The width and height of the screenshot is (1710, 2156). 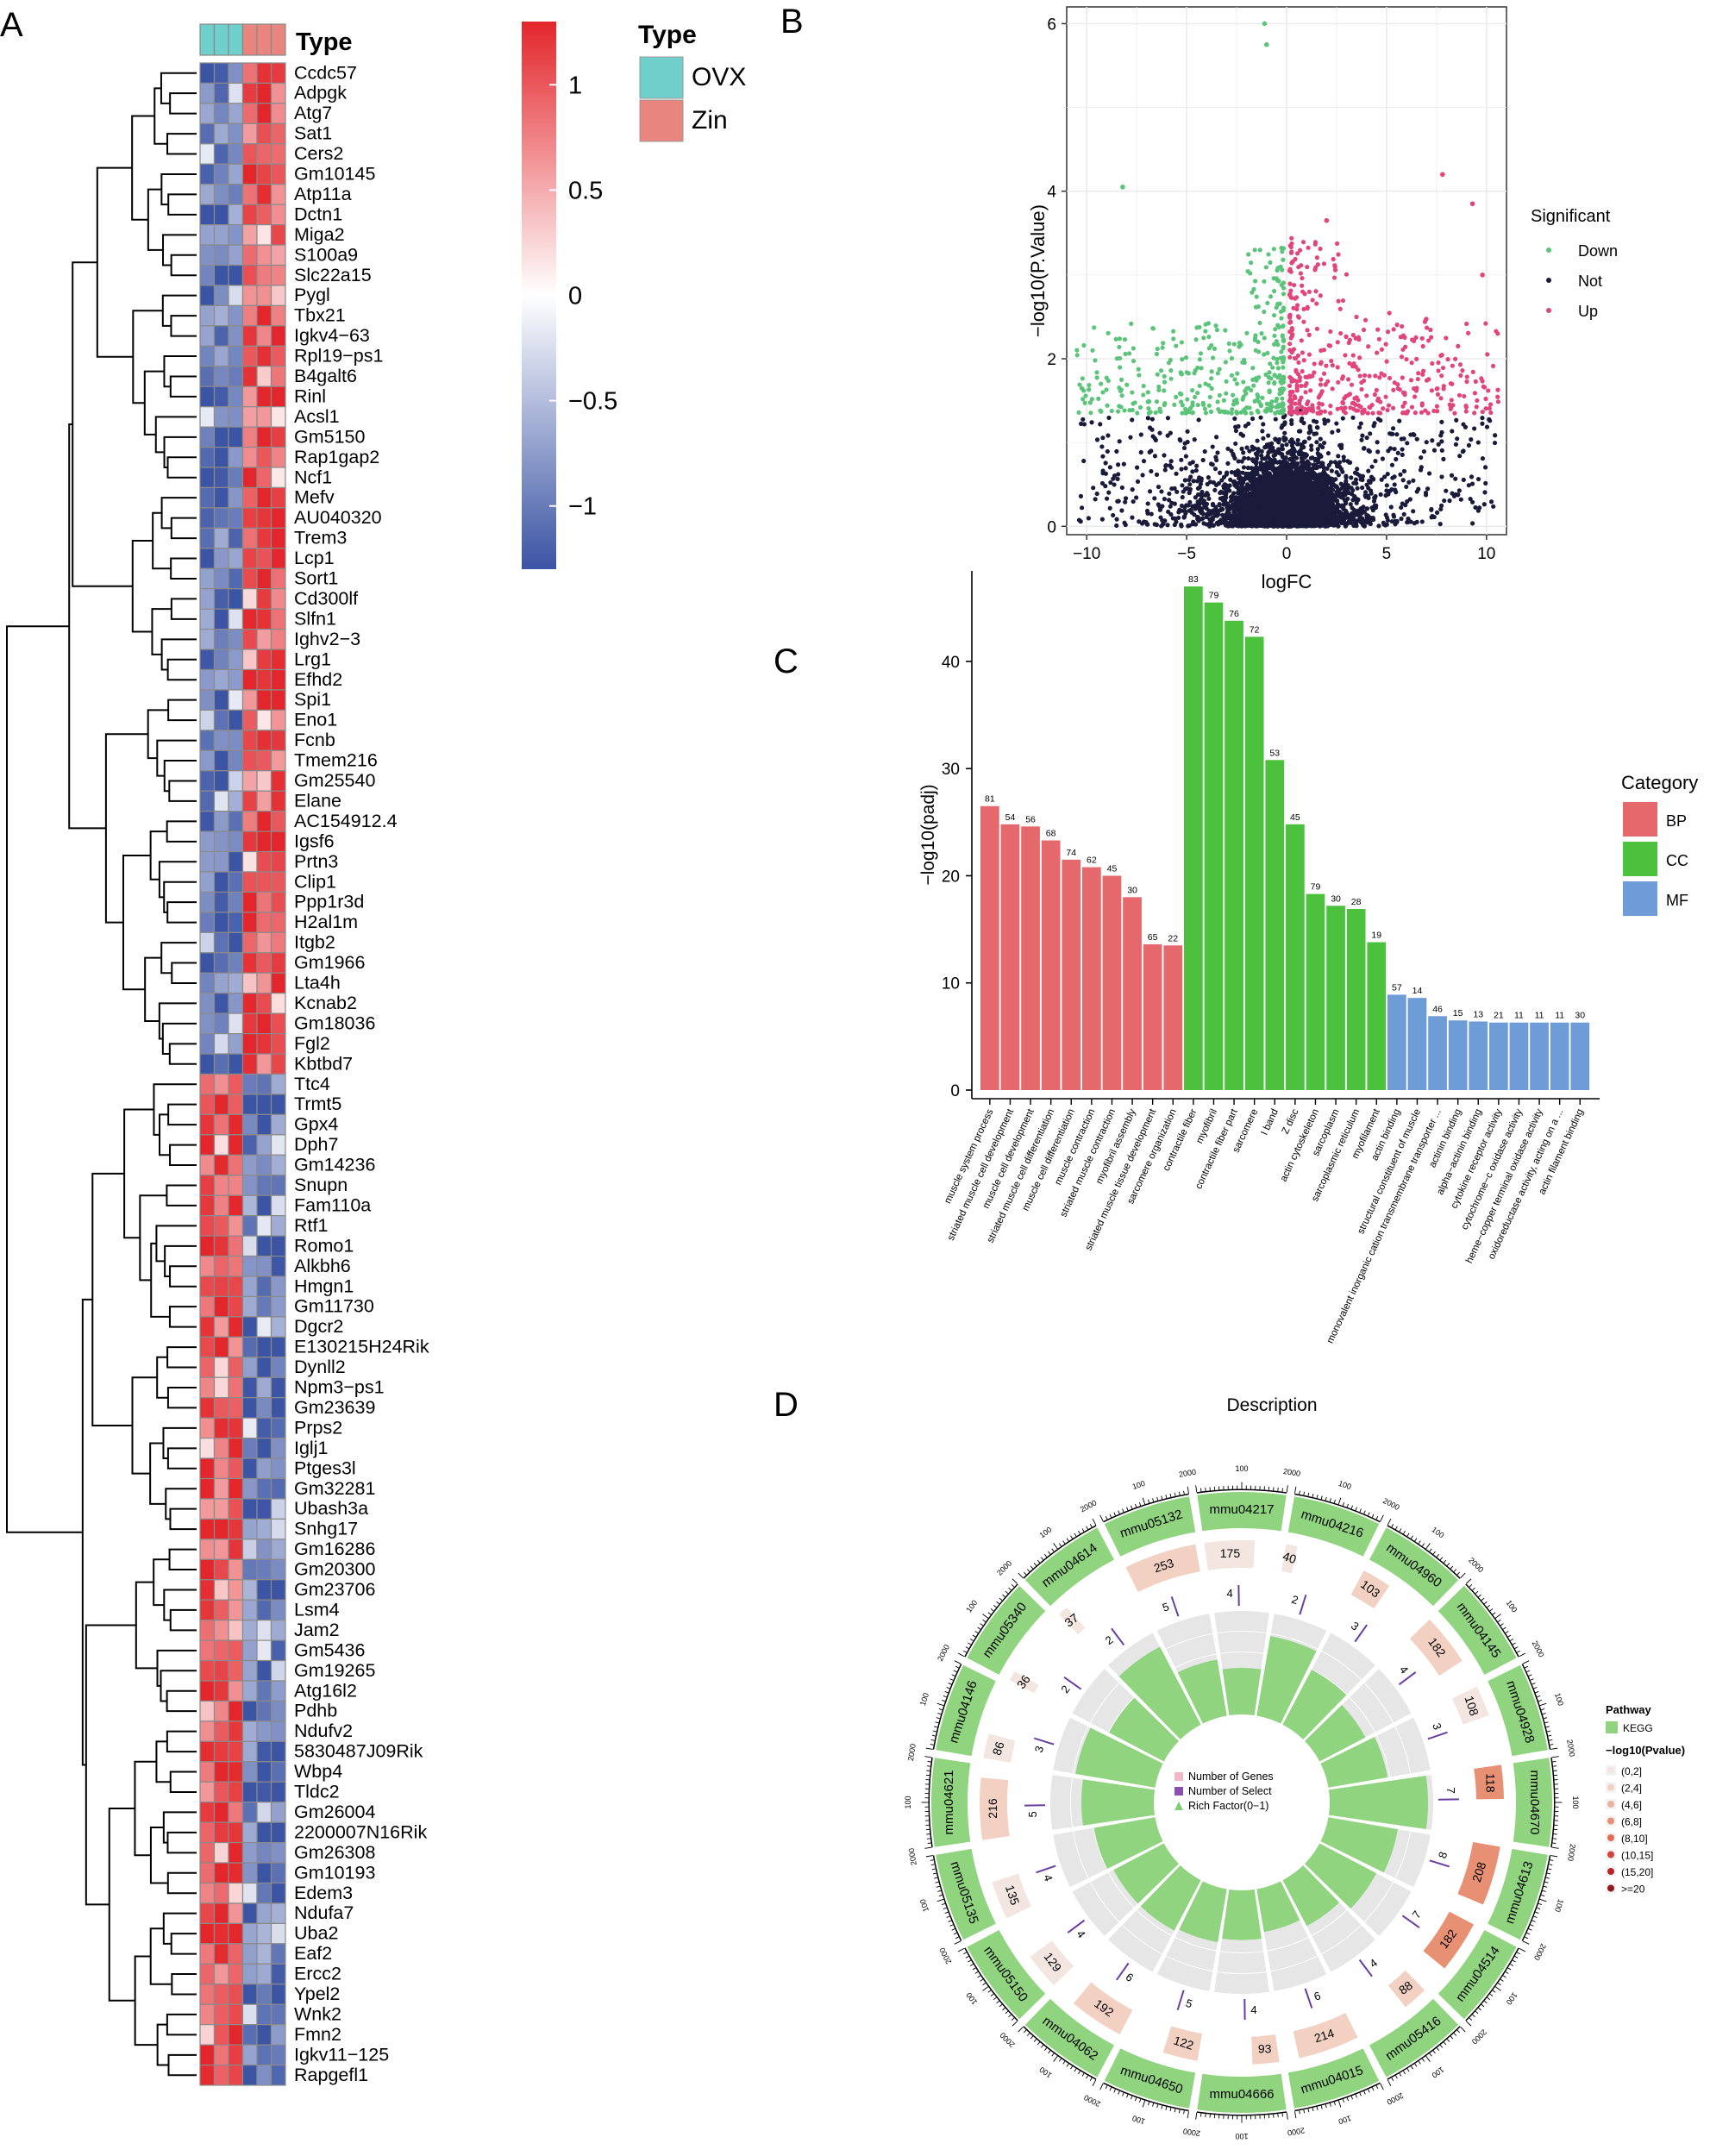 I want to click on gene-label: Ppp1r3d, so click(x=329, y=902).